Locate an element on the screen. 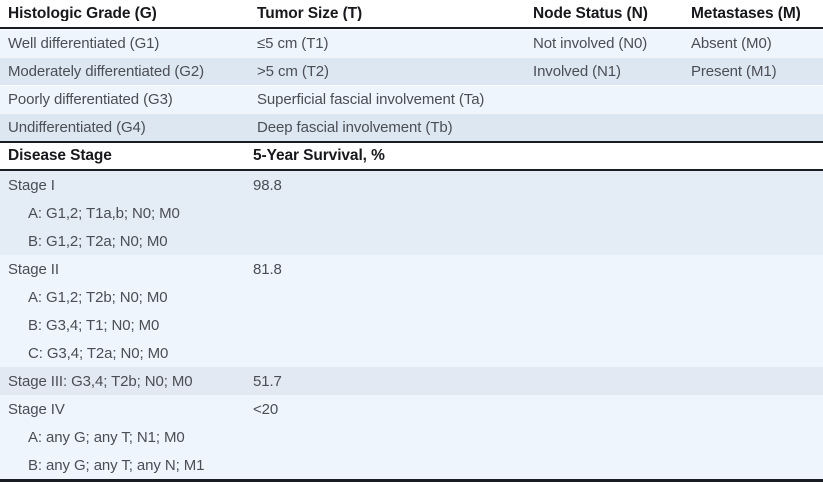  stage-sublabel-cell: B: any G; any T; any N; M1 is located at coordinates (116, 465).